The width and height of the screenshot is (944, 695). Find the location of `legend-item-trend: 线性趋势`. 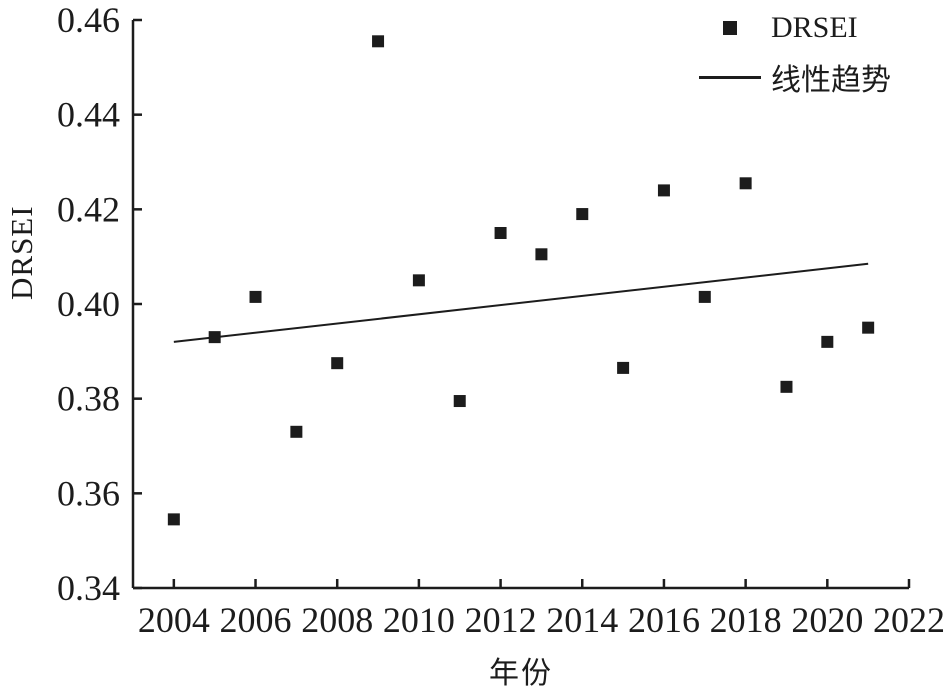

legend-item-trend: 线性趋势 is located at coordinates (794, 77).